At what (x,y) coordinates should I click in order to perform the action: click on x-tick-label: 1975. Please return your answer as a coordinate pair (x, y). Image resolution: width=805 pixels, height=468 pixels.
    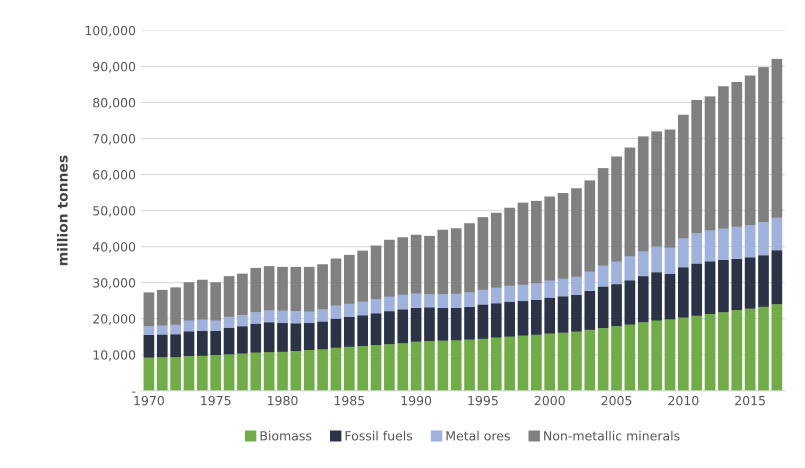
    Looking at the image, I should click on (216, 401).